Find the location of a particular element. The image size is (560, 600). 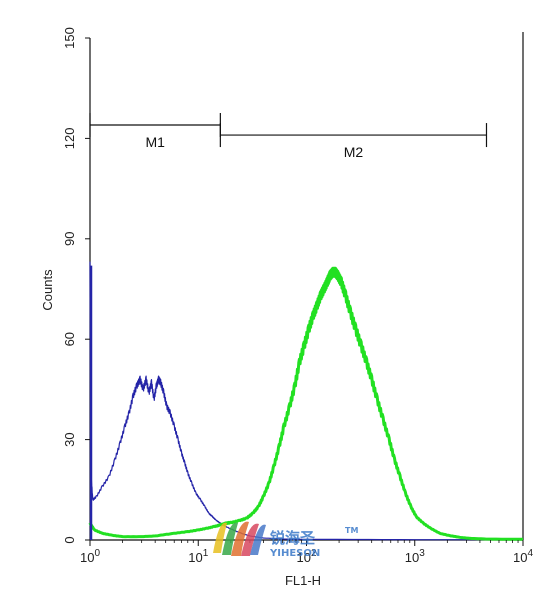

y-axis-title: Counts is located at coordinates (47, 290).